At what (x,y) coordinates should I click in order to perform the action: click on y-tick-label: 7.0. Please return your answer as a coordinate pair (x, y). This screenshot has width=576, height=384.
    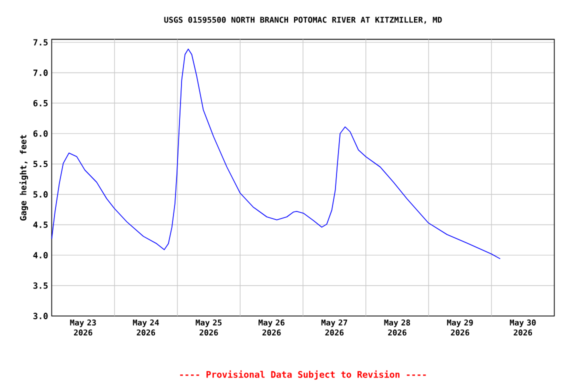
    Looking at the image, I should click on (40, 73).